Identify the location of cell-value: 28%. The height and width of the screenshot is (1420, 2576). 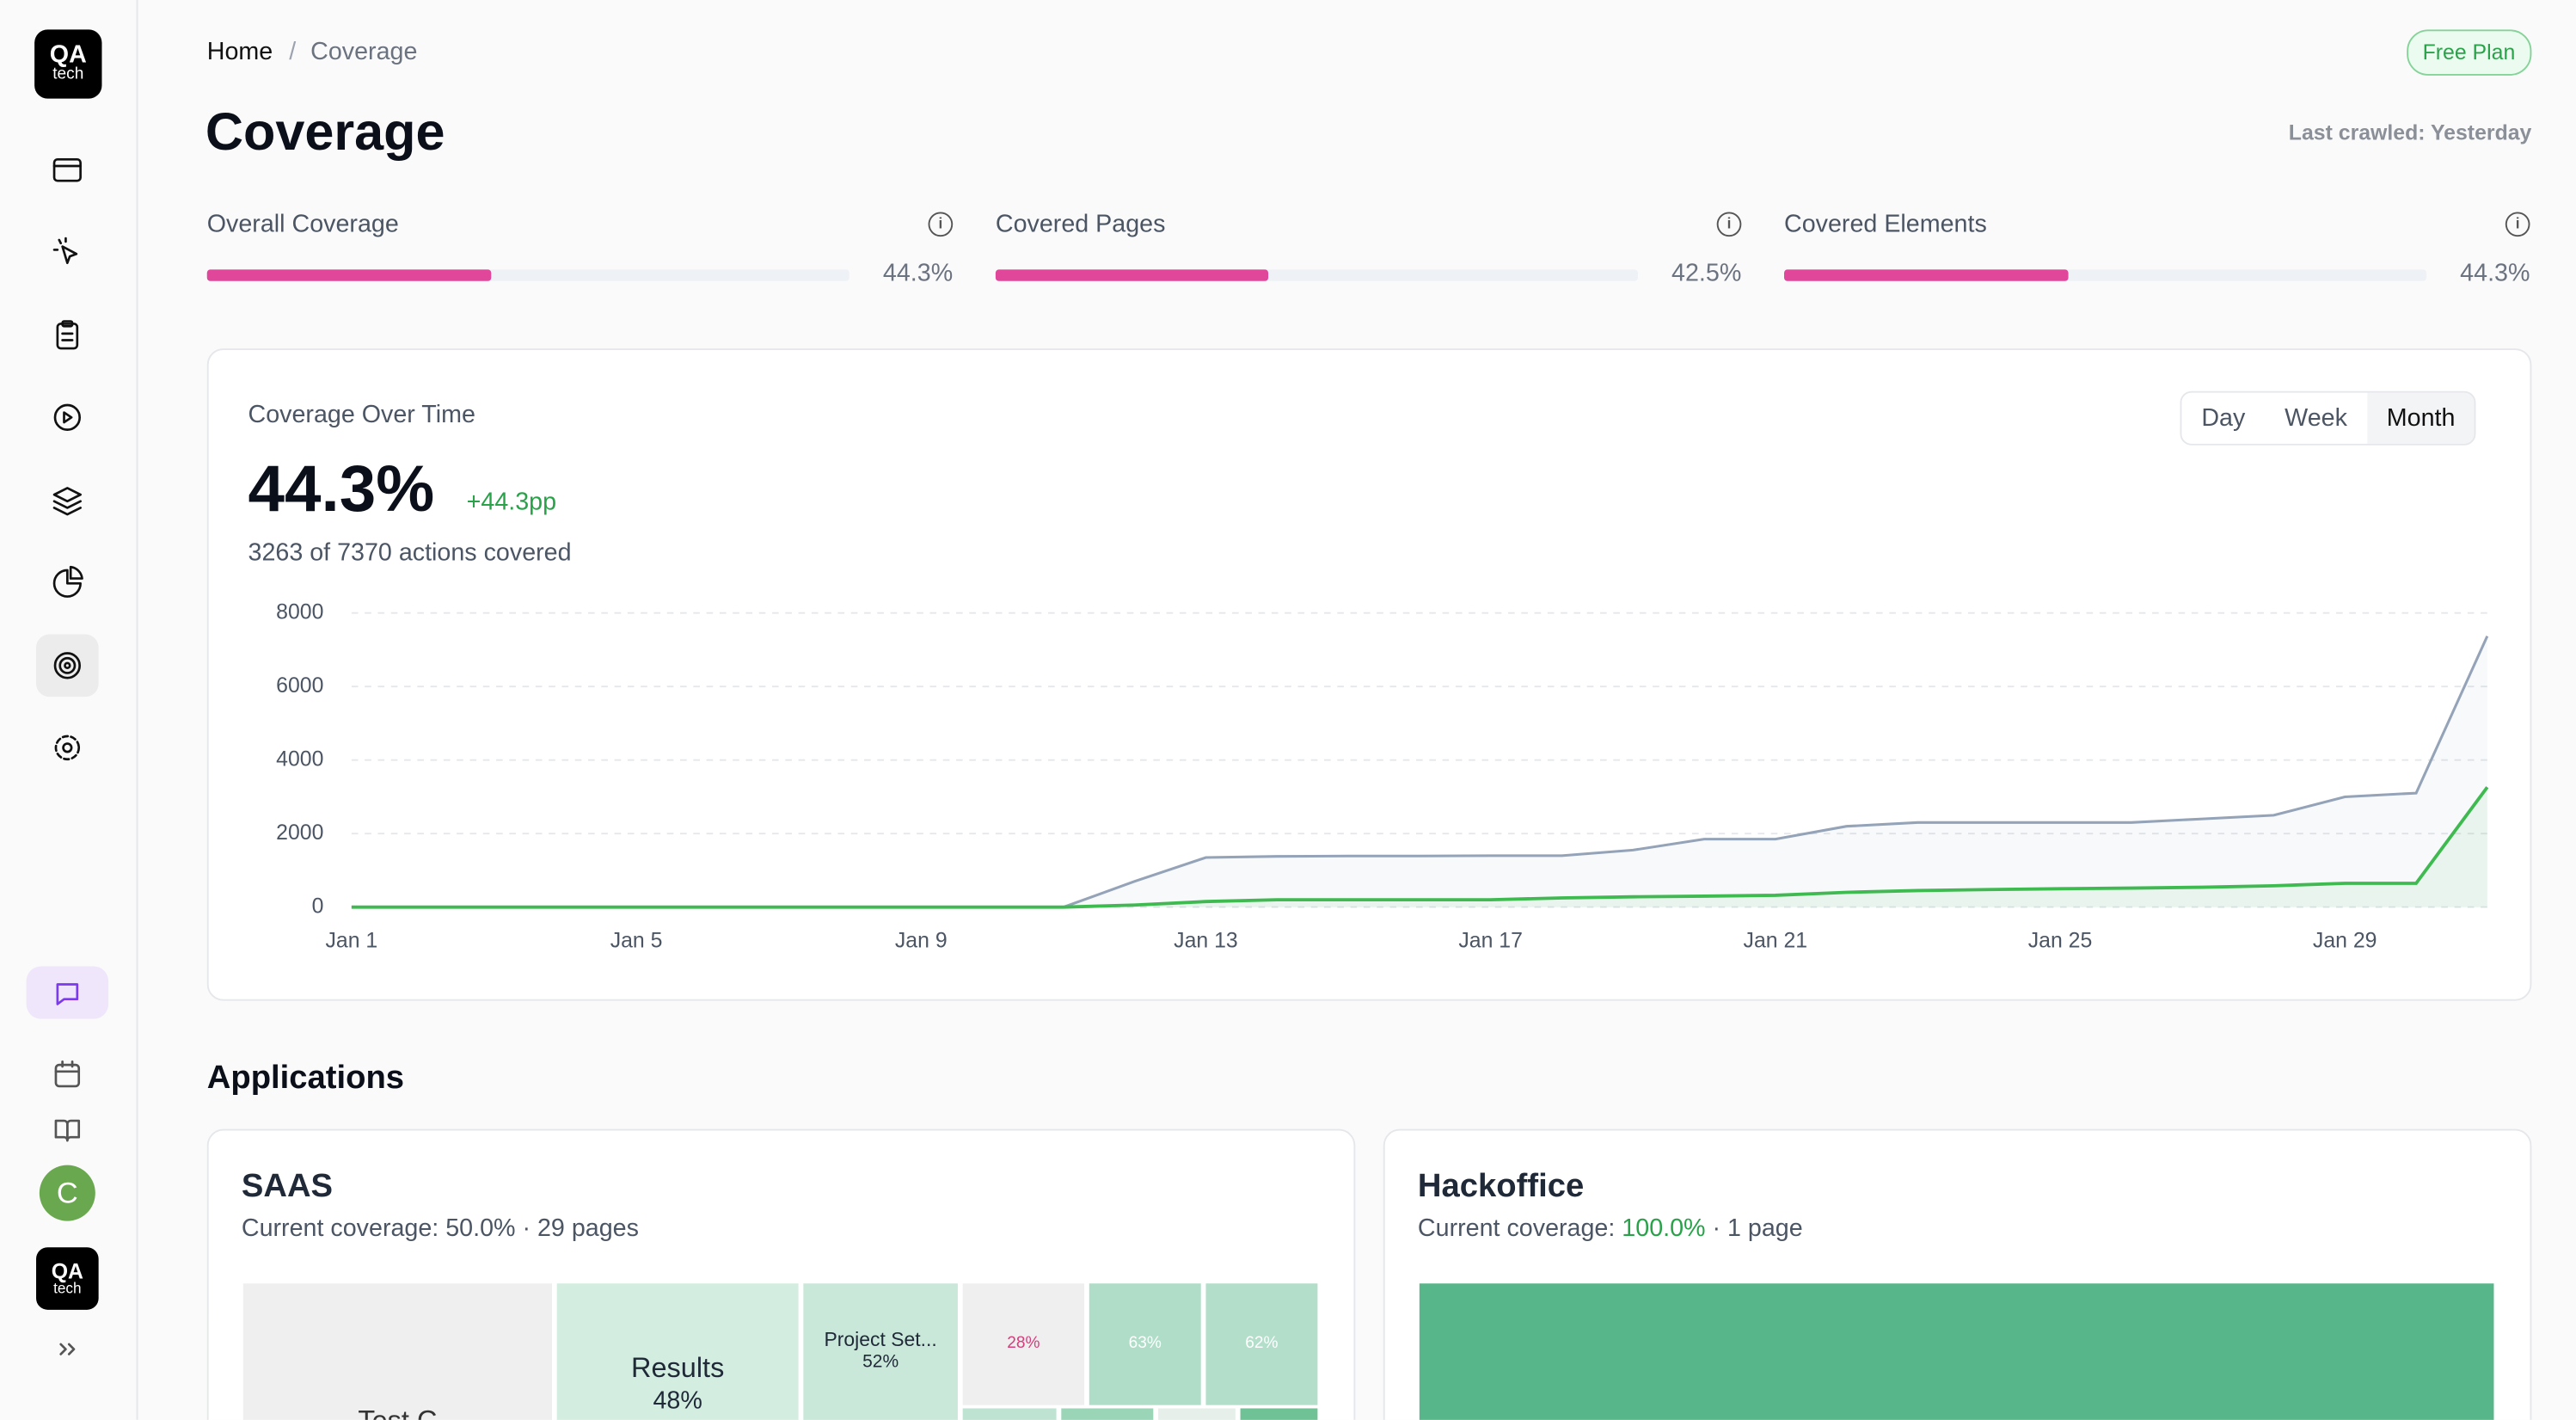
(1023, 1343).